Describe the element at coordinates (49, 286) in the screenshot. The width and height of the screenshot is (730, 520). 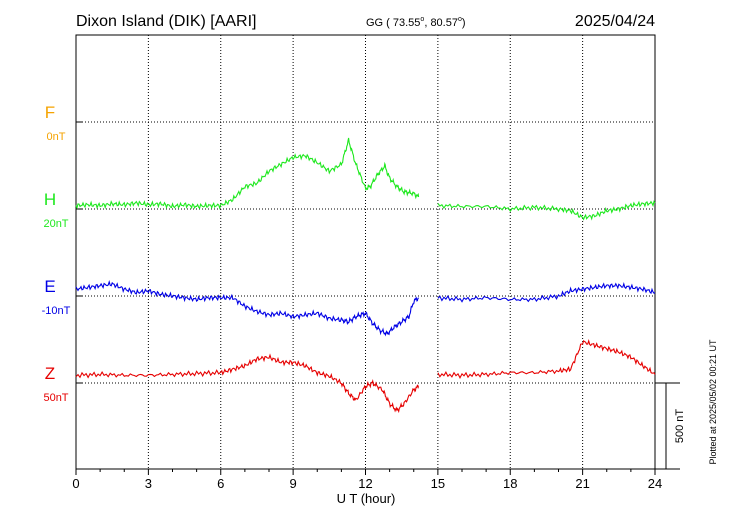
I see `series-name-label: E` at that location.